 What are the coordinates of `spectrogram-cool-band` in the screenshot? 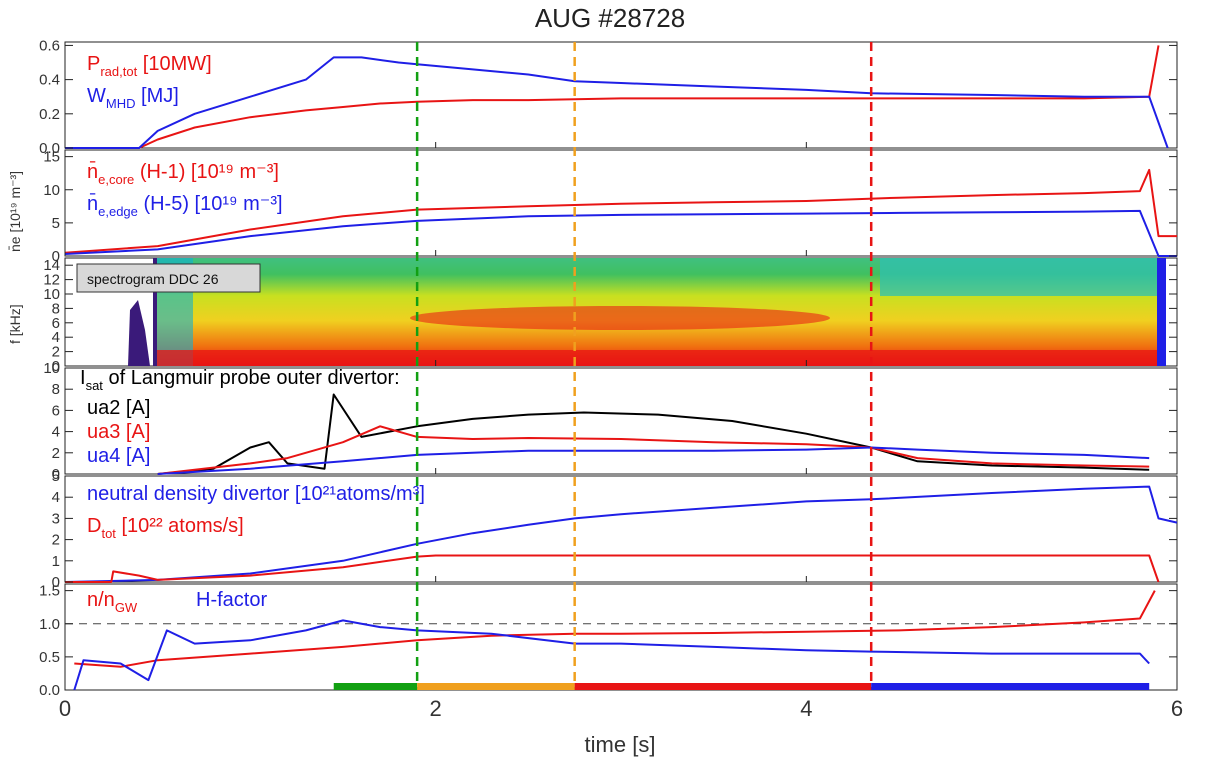 It's located at (1023, 277).